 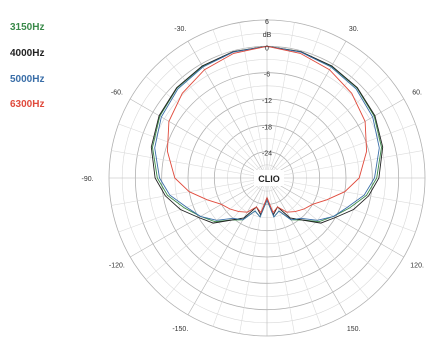 I want to click on legend-item-3150hz: 3150Hz, so click(x=27, y=27).